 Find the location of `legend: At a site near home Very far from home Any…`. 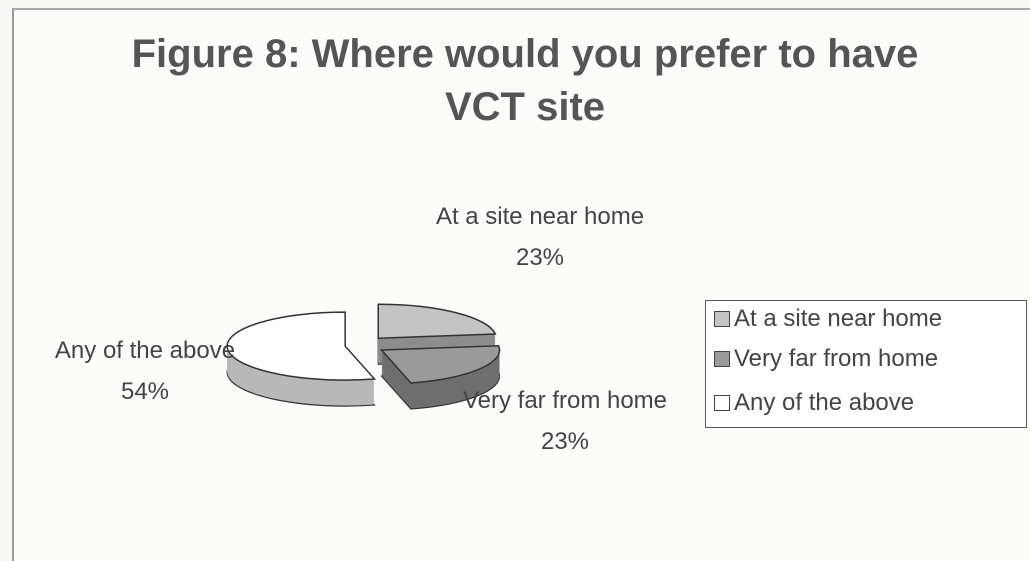

legend: At a site near home Very far from home Any… is located at coordinates (866, 364).